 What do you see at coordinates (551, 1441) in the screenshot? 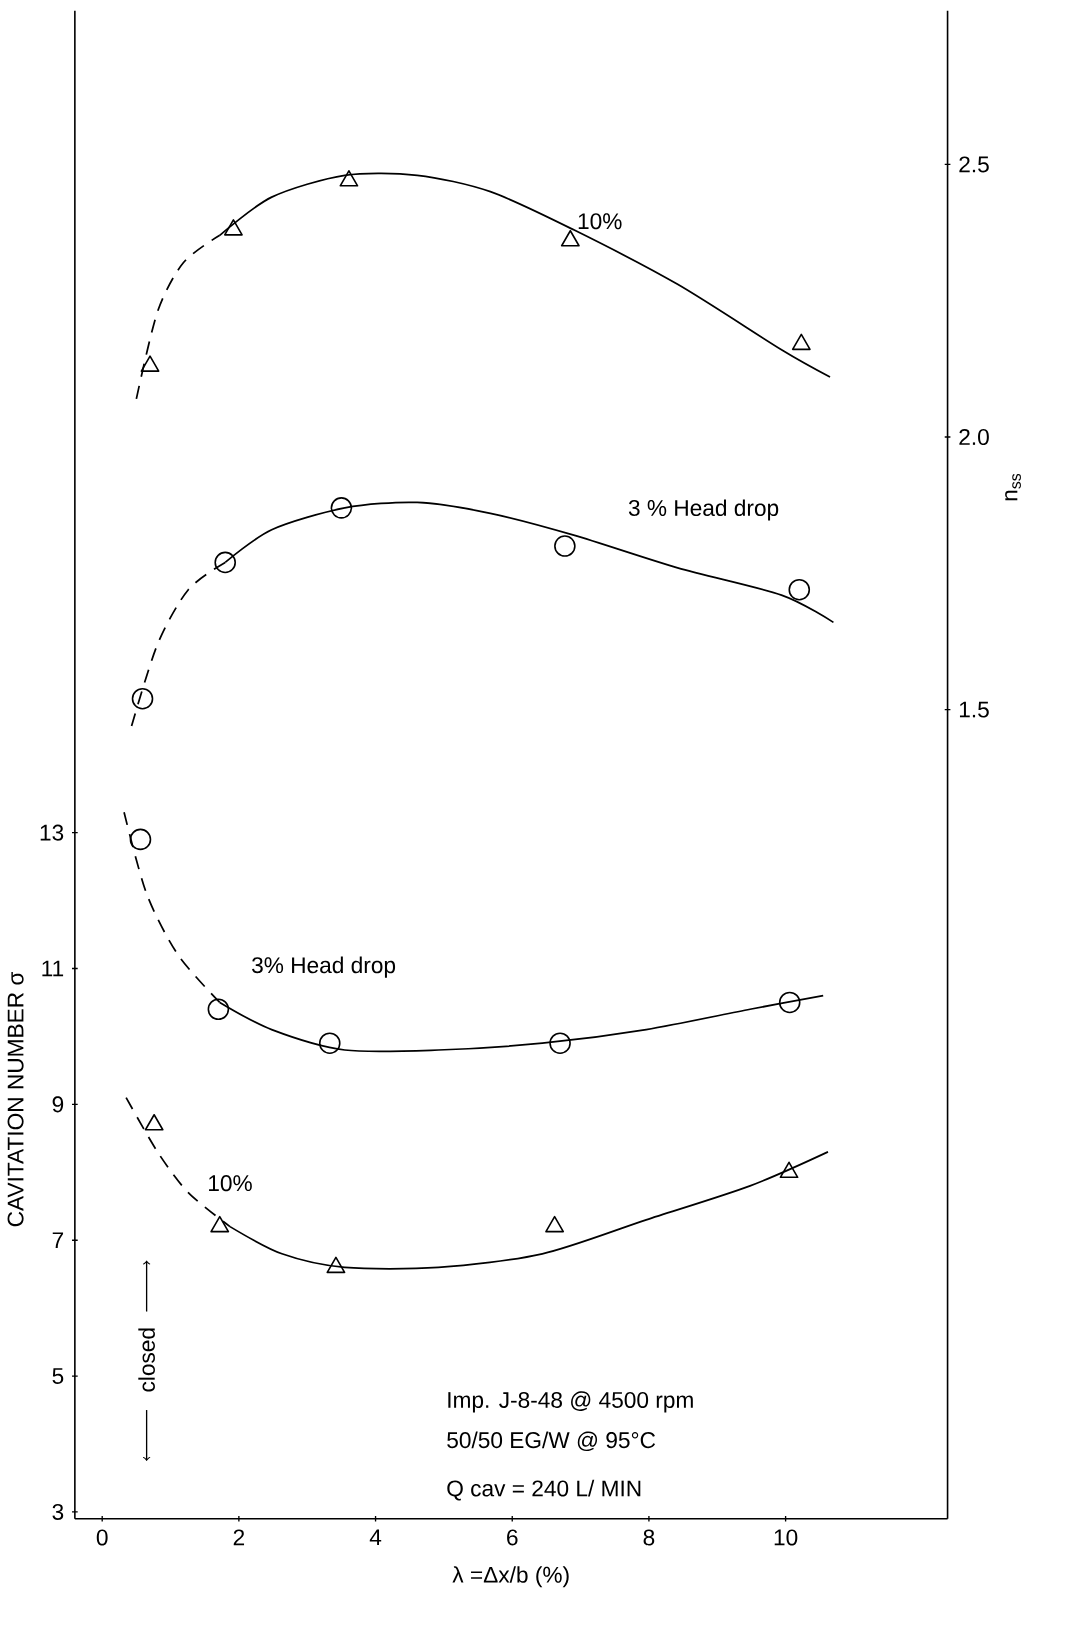
I see `annotation: 50/50 EG/W @ 95°C` at bounding box center [551, 1441].